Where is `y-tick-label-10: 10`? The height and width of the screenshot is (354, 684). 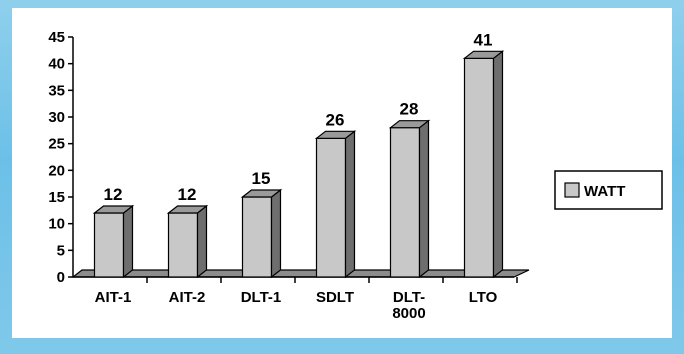 y-tick-label-10: 10 is located at coordinates (56, 224).